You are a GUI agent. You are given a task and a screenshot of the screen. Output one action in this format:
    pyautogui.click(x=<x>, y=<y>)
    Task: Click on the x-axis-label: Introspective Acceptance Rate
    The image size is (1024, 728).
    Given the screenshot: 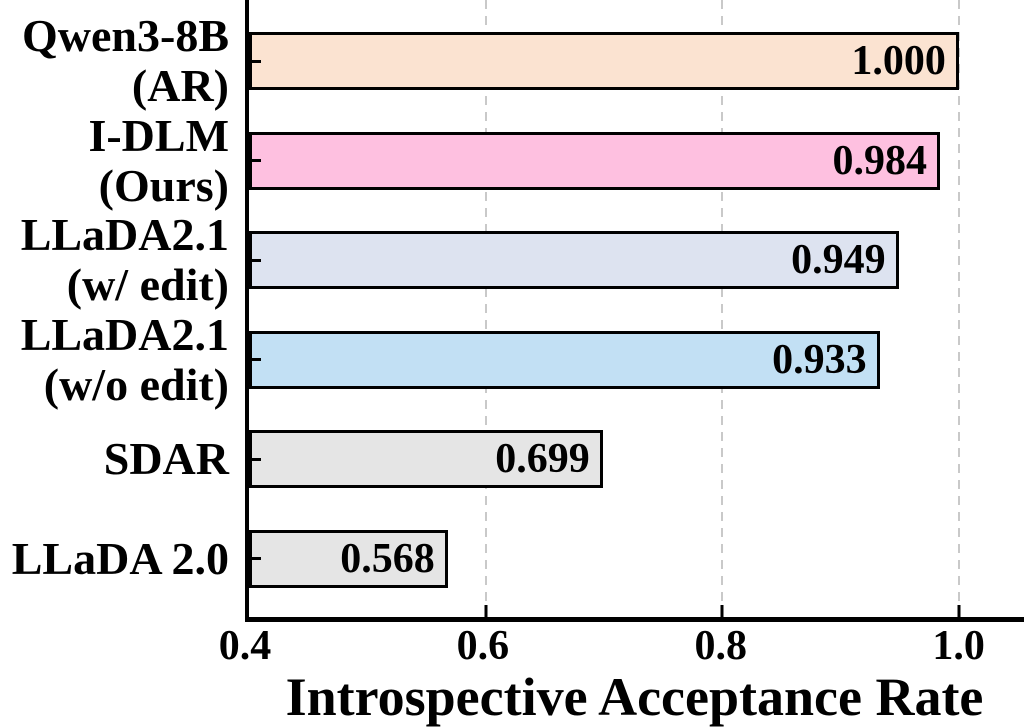 What is the action you would take?
    pyautogui.click(x=634, y=697)
    